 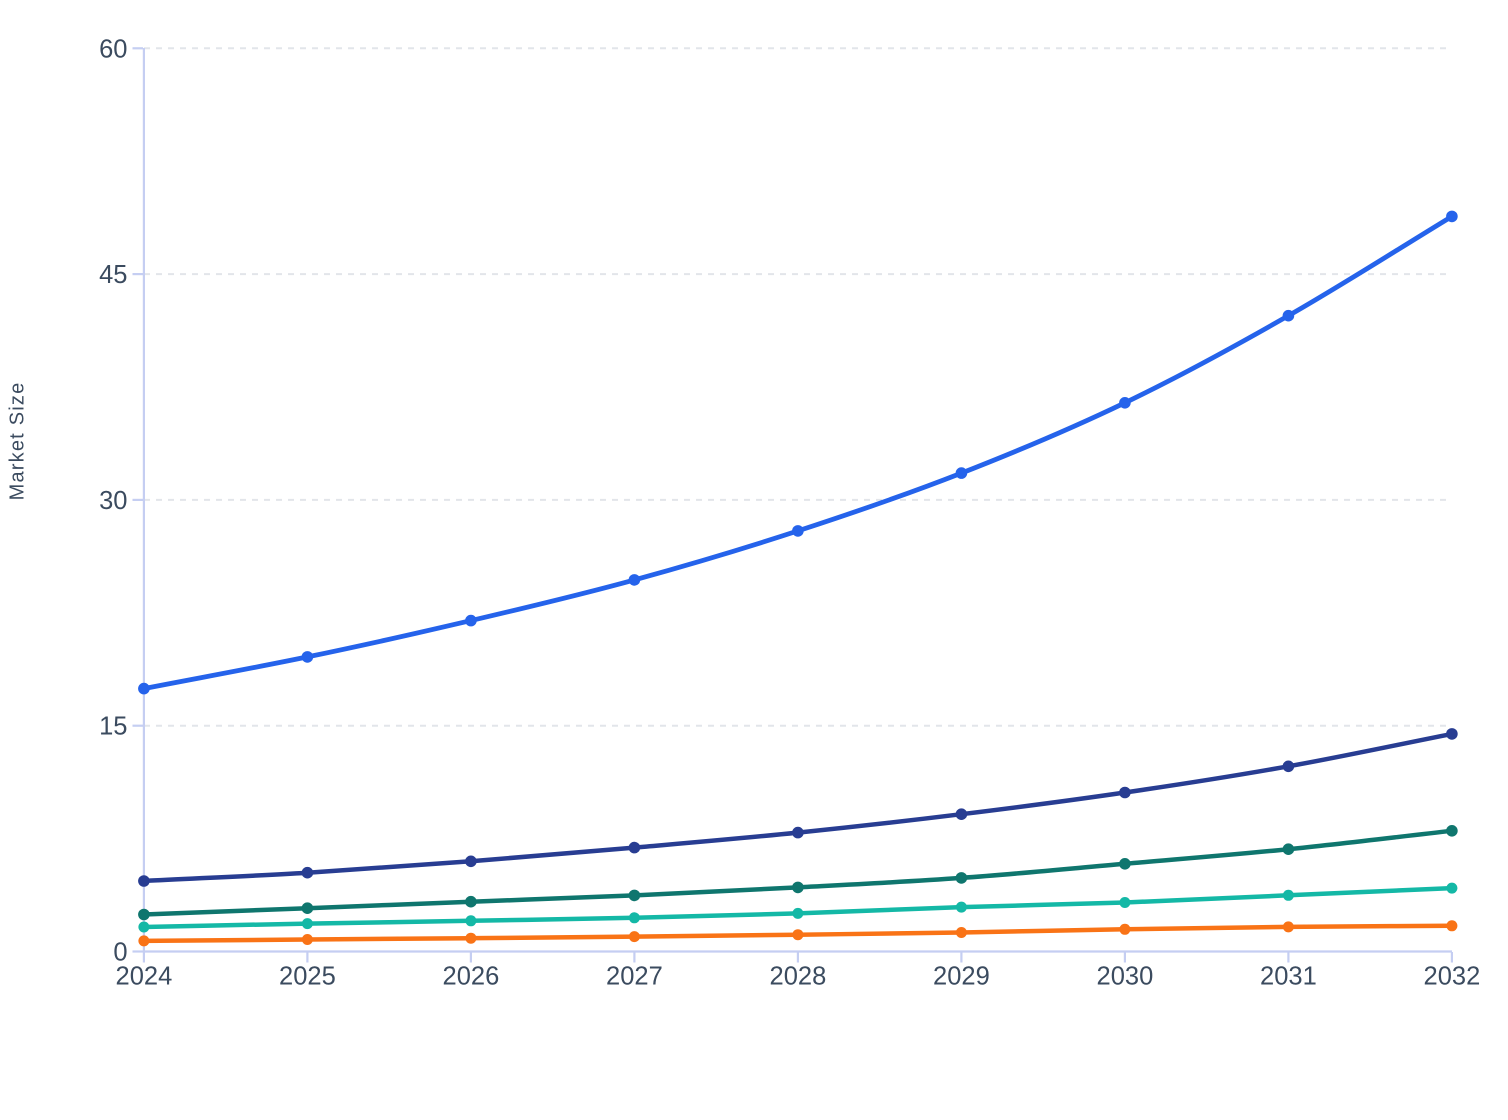 I want to click on svg-text: 2030, so click(x=1125, y=977).